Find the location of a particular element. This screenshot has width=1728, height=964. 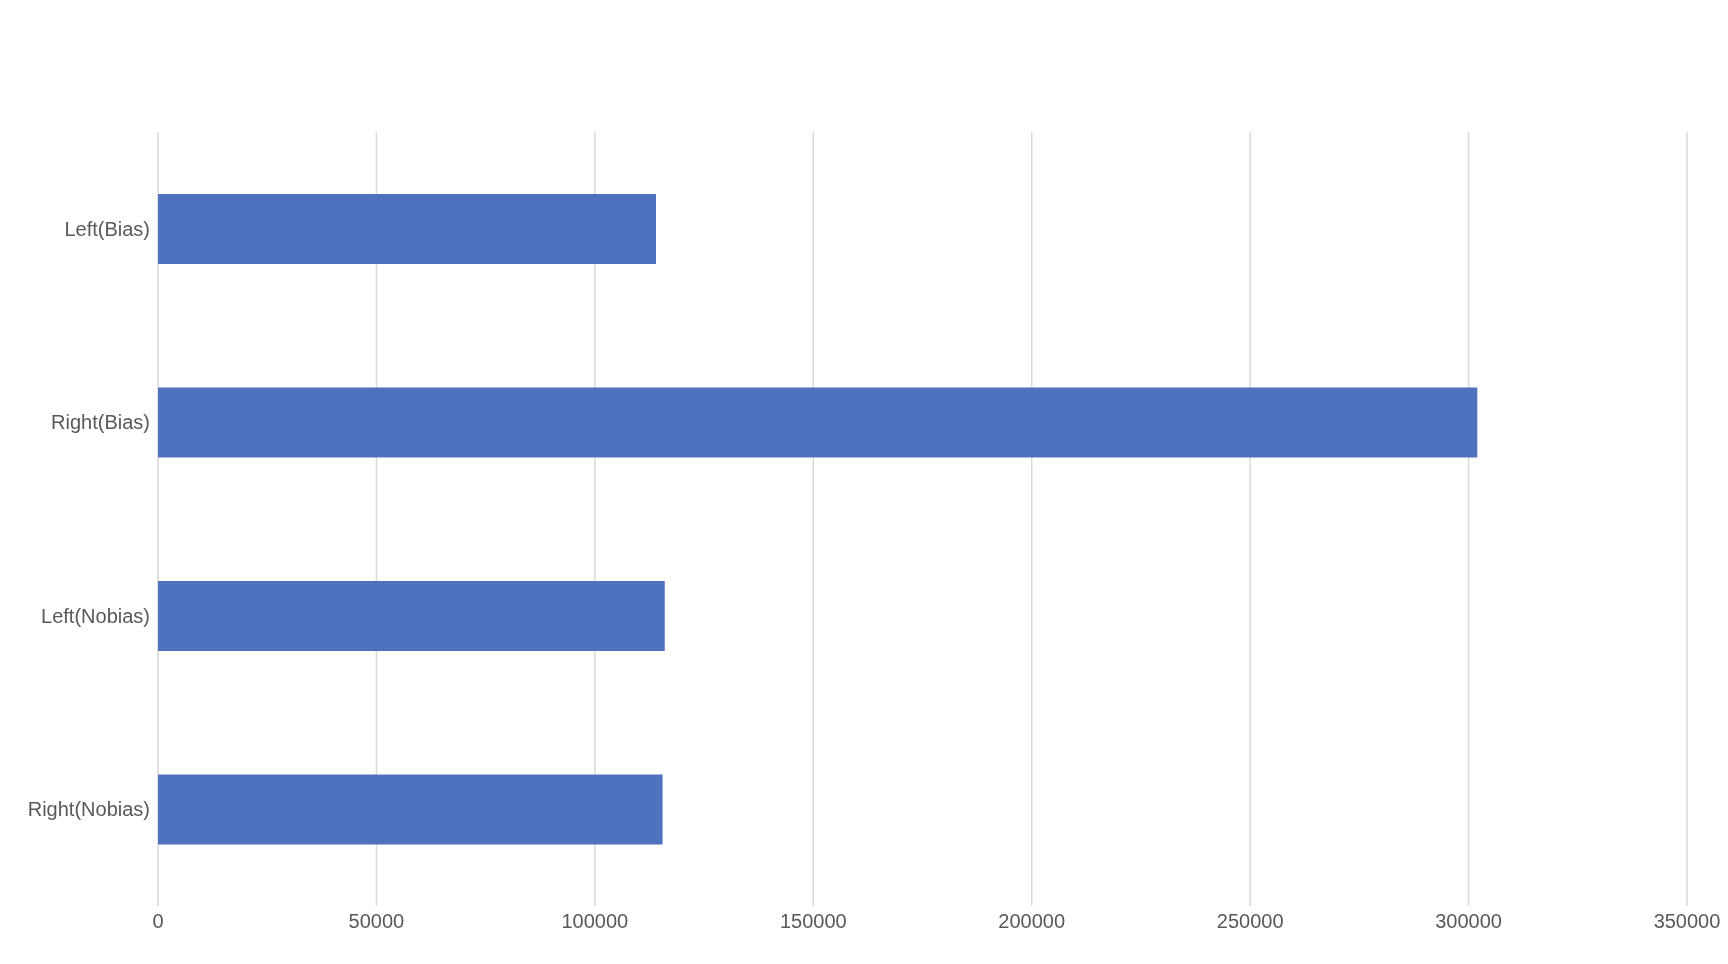

x-tick-label: 300000 is located at coordinates (1468, 921).